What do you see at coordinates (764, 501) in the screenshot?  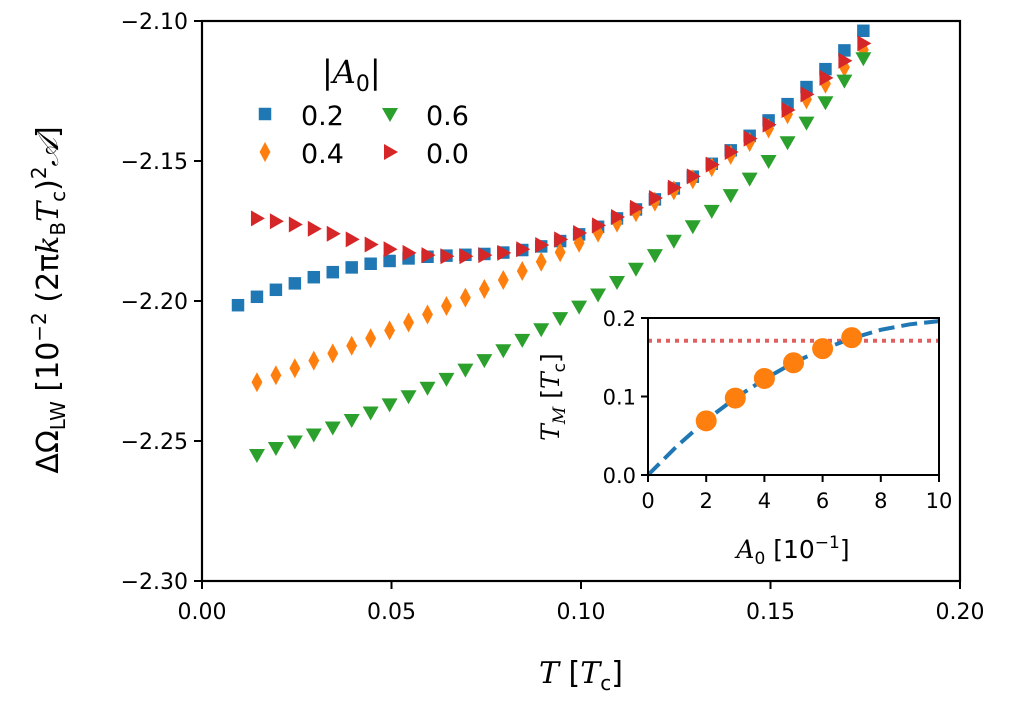 I see `inset-x-tick-label: 4` at bounding box center [764, 501].